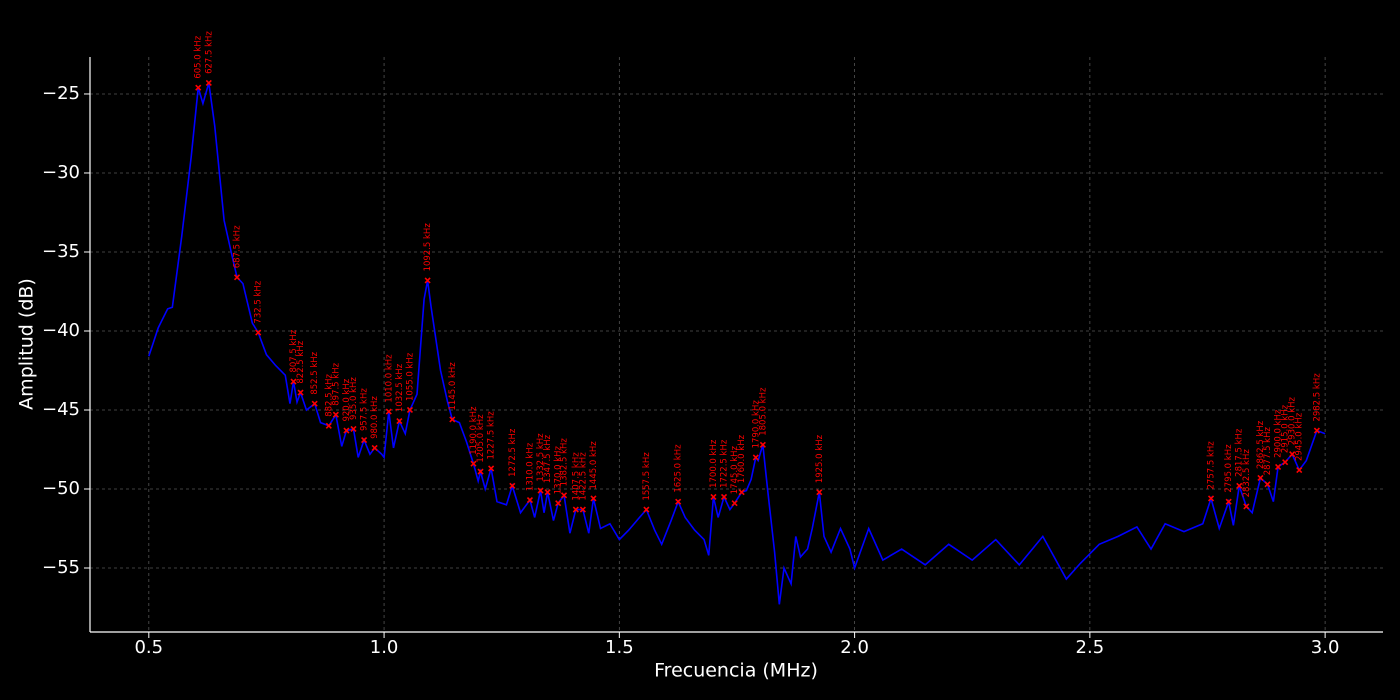 The width and height of the screenshot is (1400, 700). What do you see at coordinates (336, 383) in the screenshot?
I see `peak-label: 897.5 kHz` at bounding box center [336, 383].